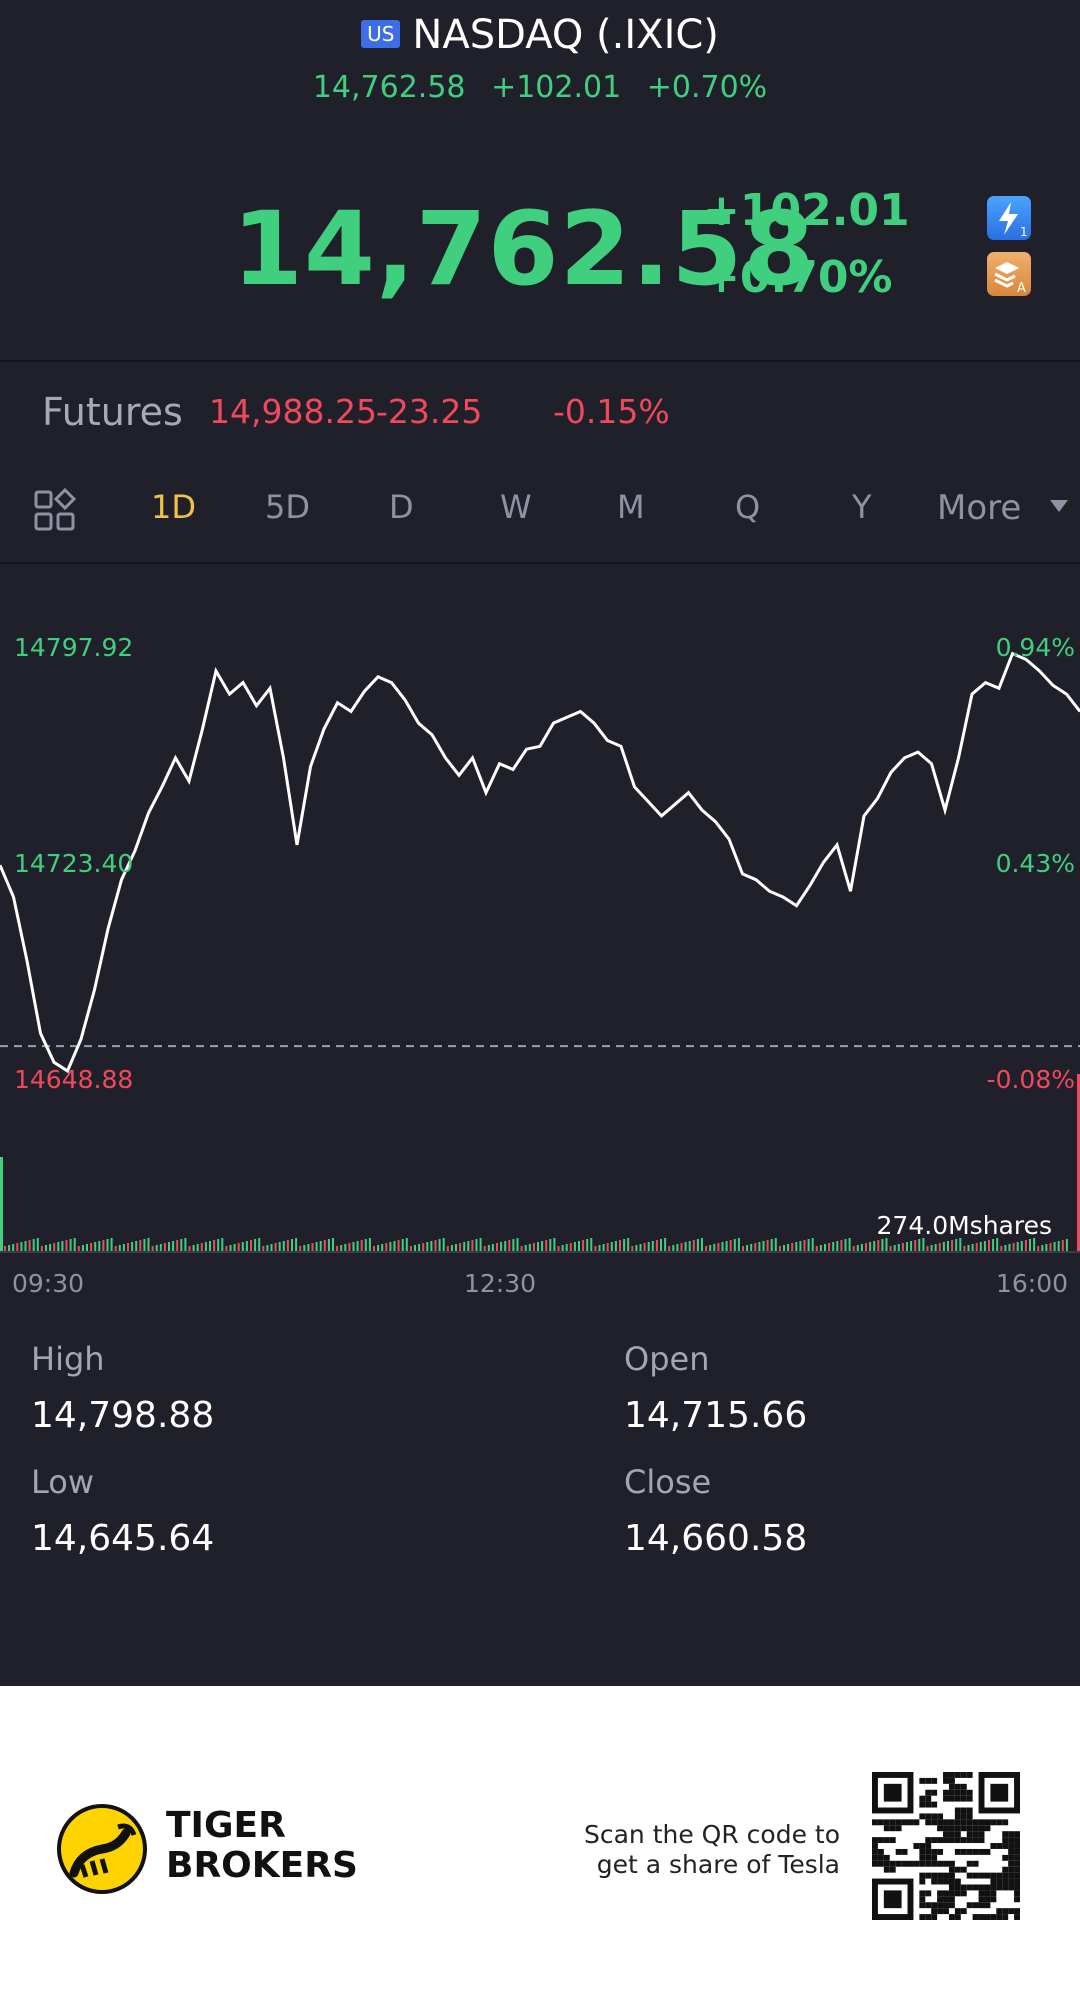 The image size is (1080, 2010). Describe the element at coordinates (1078, 1163) in the screenshot. I see `volume-close-bar` at that location.